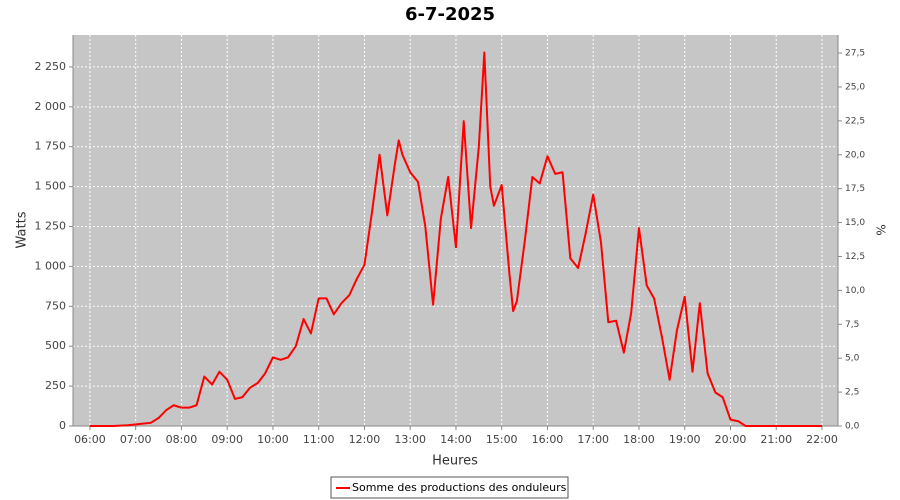 This screenshot has width=900, height=500. I want to click on y-tick-label: 2 250, so click(51, 66).